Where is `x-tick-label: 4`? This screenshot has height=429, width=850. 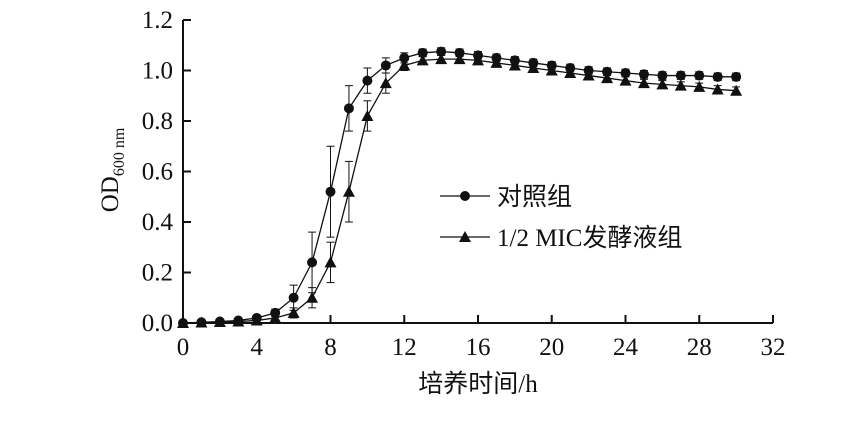 x-tick-label: 4 is located at coordinates (257, 347).